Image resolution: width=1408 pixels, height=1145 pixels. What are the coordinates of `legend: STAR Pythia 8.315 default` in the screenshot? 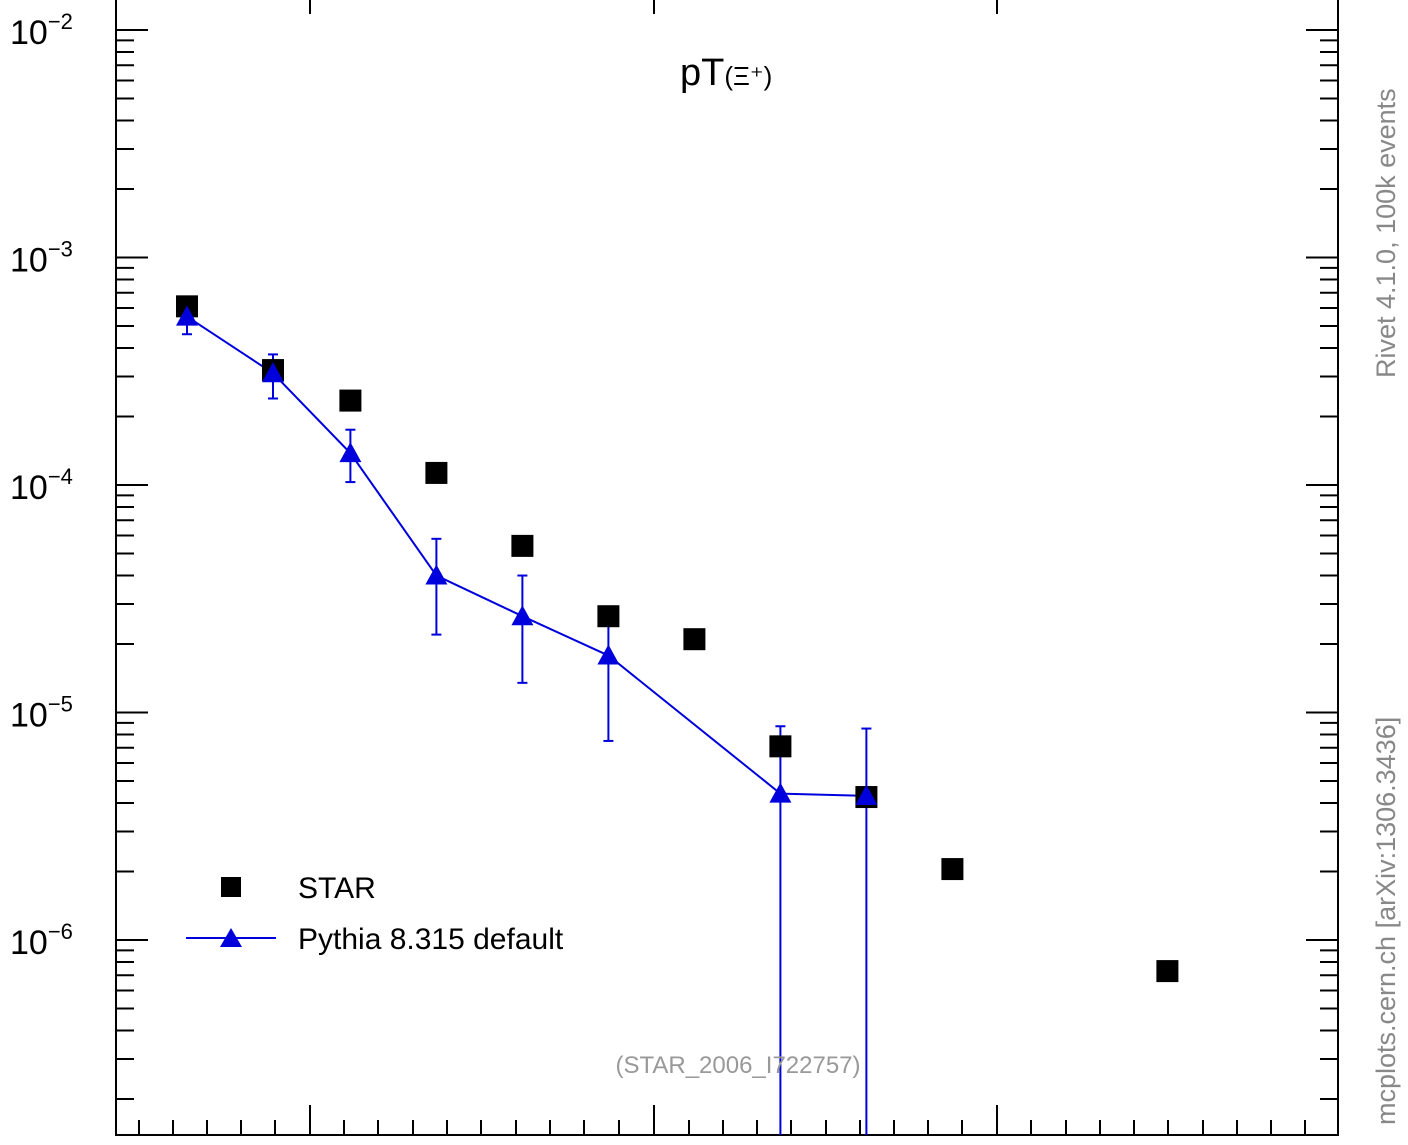 It's located at (375, 914).